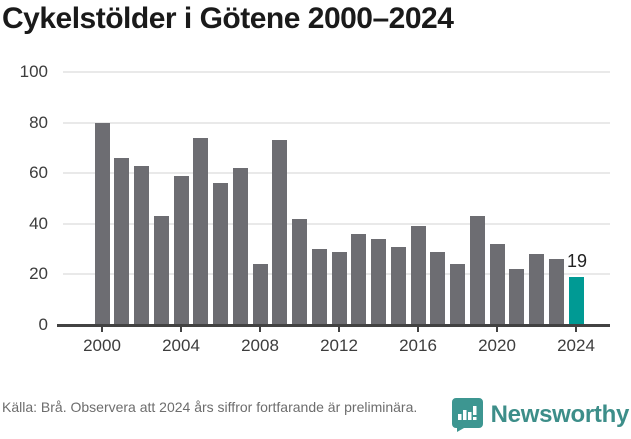 The width and height of the screenshot is (631, 439). I want to click on y-tick-label: 80, so click(38, 122).